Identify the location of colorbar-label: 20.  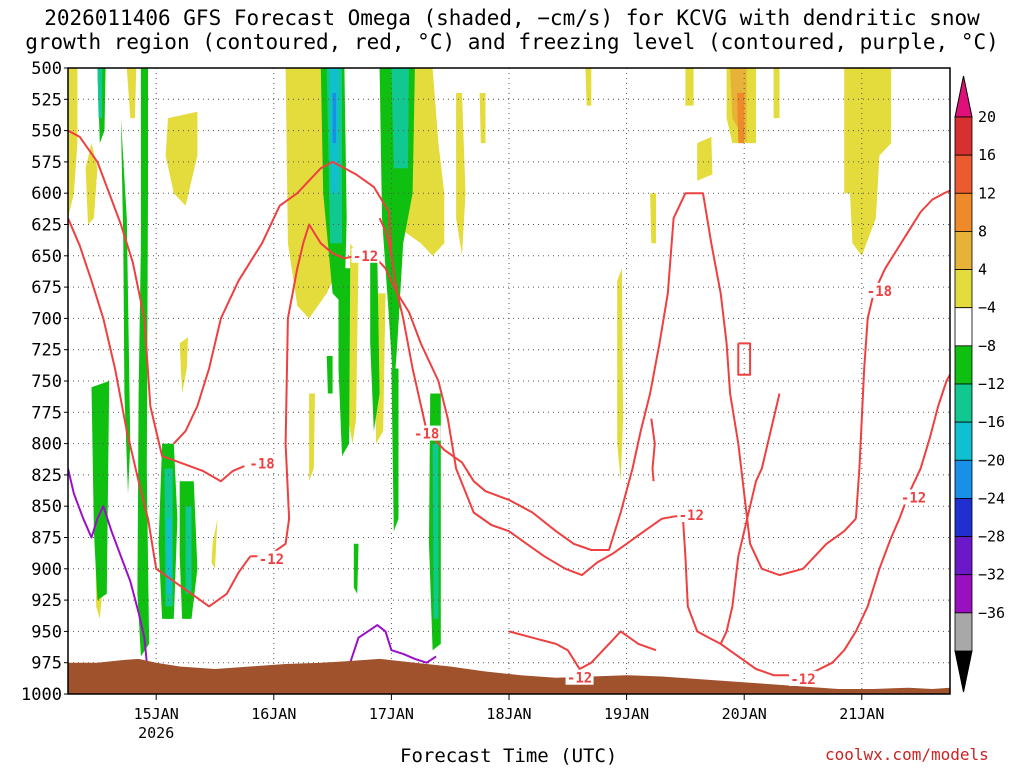
(987, 117).